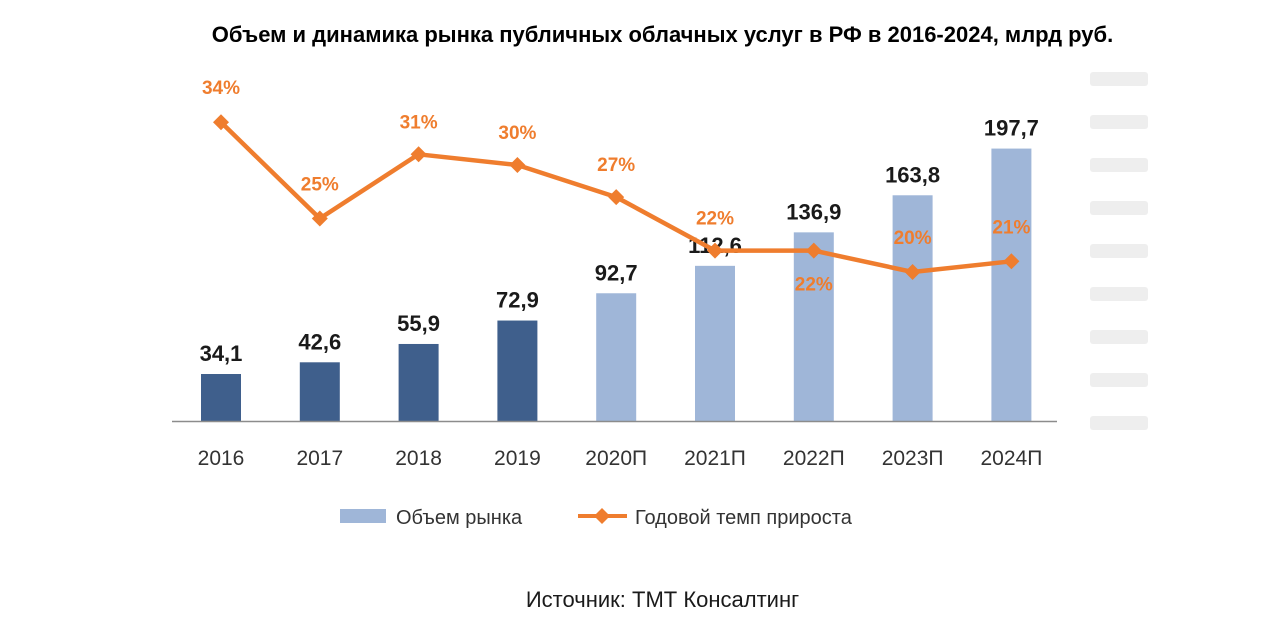  I want to click on chart-legend: Объем рынка Годовой темп прироста, so click(596, 518).